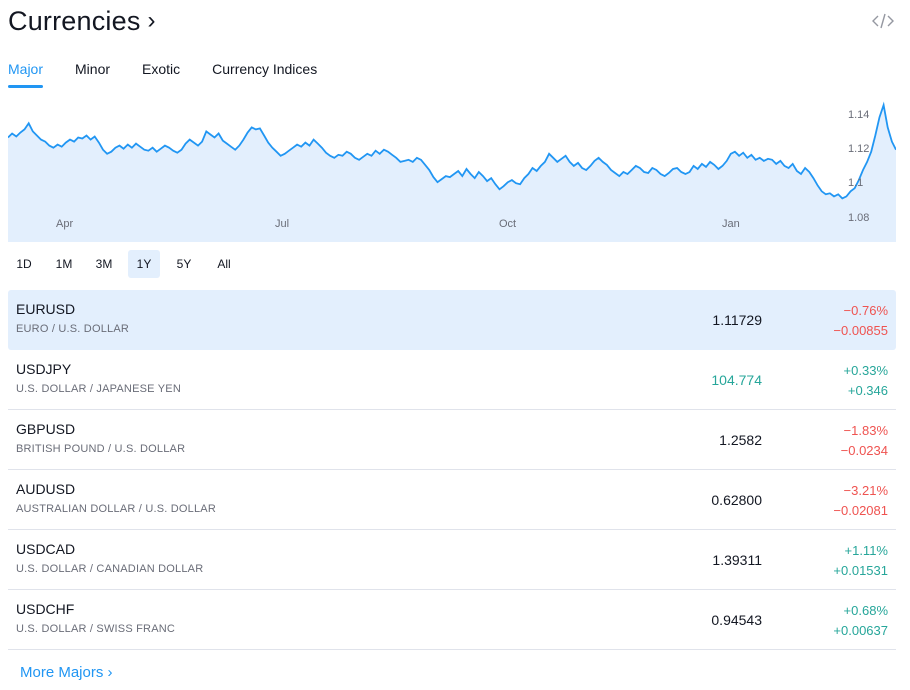 This screenshot has width=910, height=690. I want to click on tab-major: Major, so click(26, 73).